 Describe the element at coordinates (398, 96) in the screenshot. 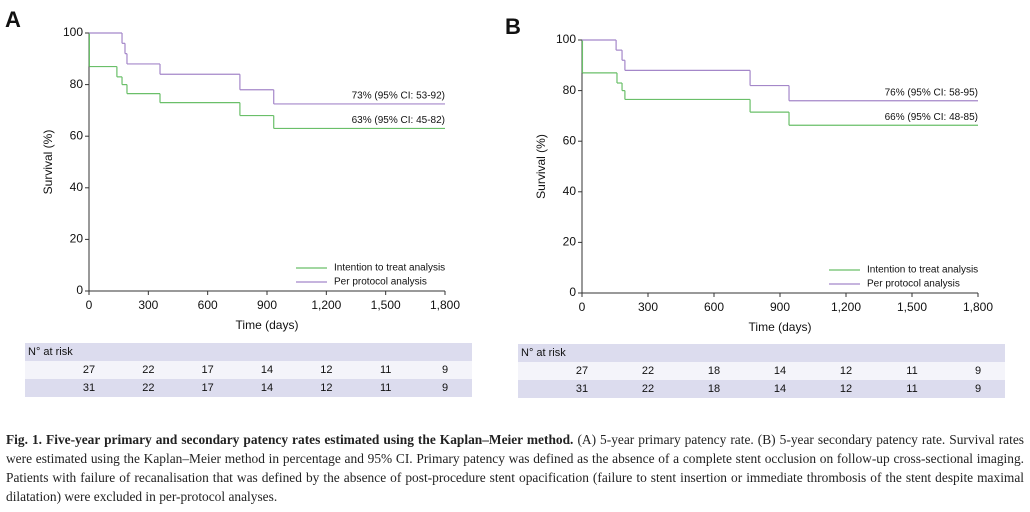

I see `curve-annotation: 73% (95% CI: 53-92)` at that location.